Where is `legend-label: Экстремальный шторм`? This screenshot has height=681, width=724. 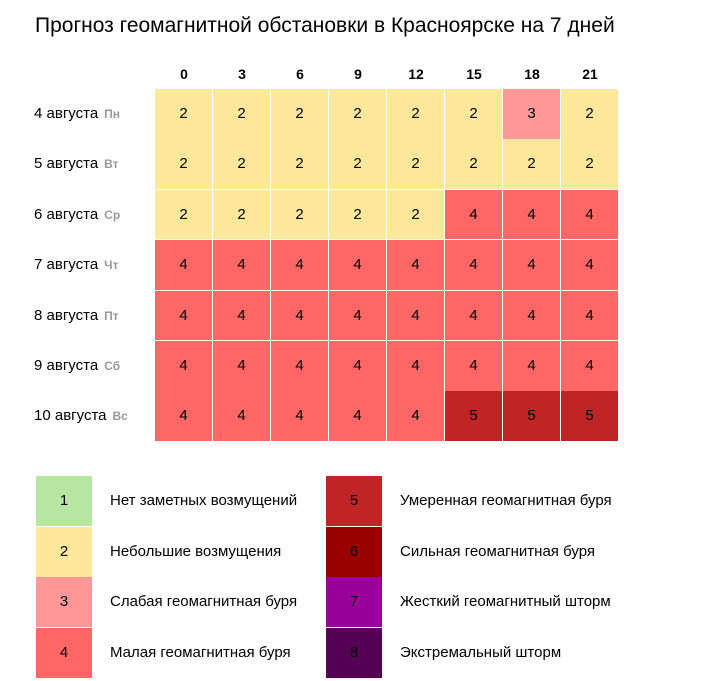
legend-label: Экстремальный шторм is located at coordinates (481, 652).